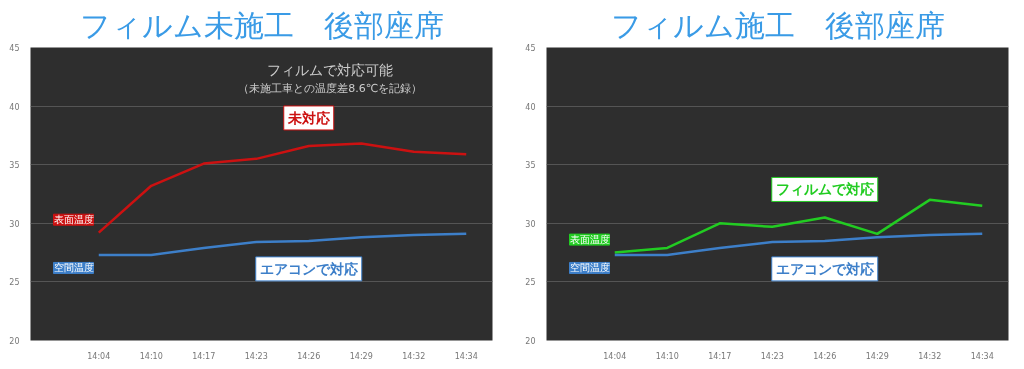 The image size is (1024, 369). I want to click on chart-title: フィルム施工 後部座席, so click(777, 25).